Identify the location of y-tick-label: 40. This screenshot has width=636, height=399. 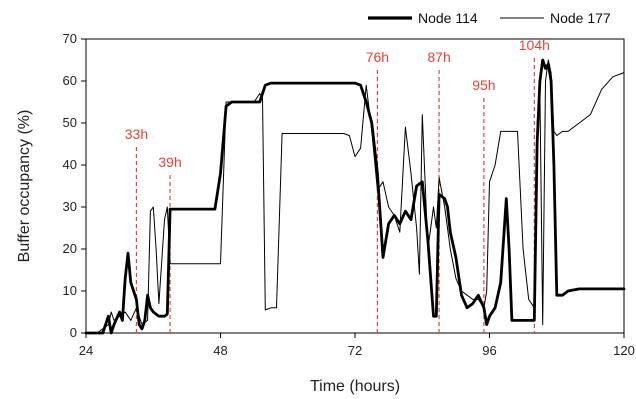
(70, 164).